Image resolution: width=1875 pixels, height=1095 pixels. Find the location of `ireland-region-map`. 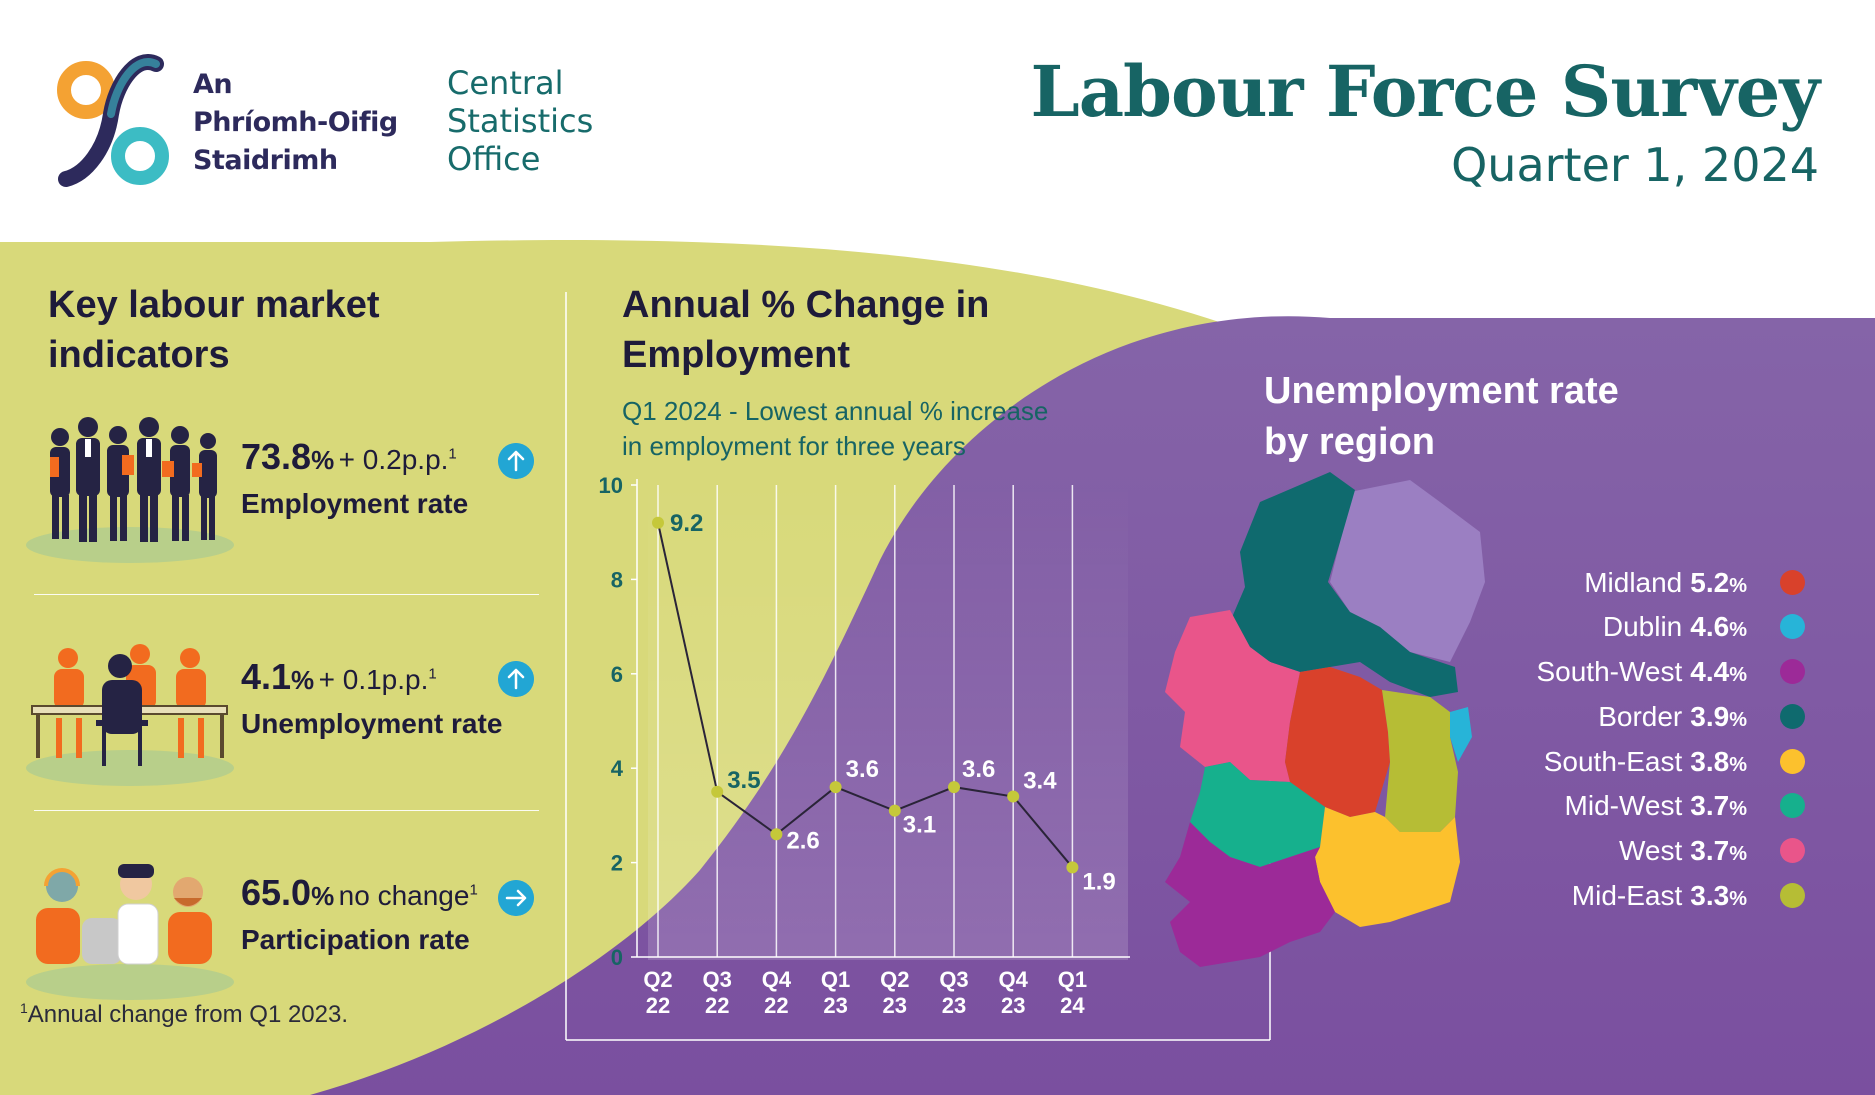

ireland-region-map is located at coordinates (1325, 719).